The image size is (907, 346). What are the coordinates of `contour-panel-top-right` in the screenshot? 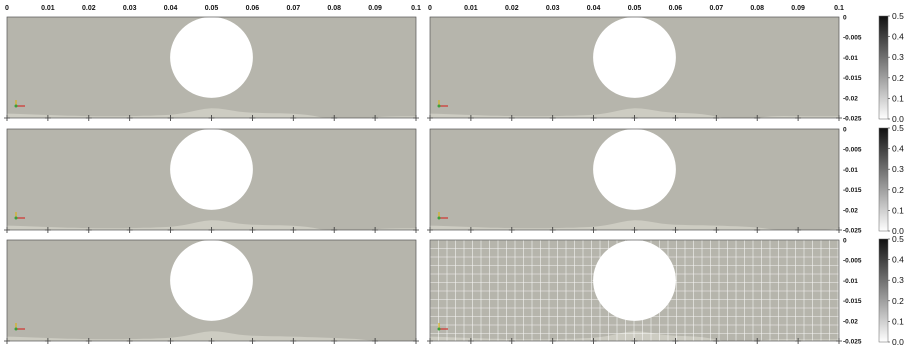 It's located at (634, 68).